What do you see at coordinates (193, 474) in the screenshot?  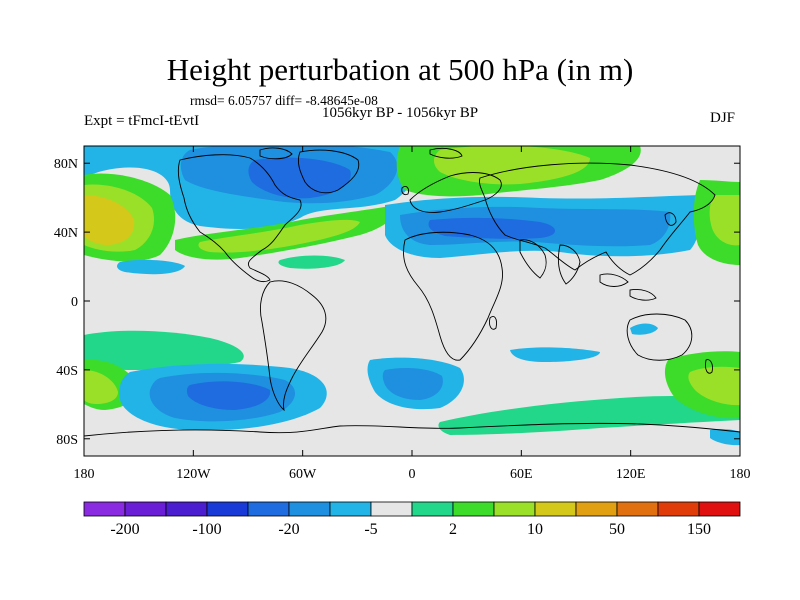 I see `lon-label: 120W` at bounding box center [193, 474].